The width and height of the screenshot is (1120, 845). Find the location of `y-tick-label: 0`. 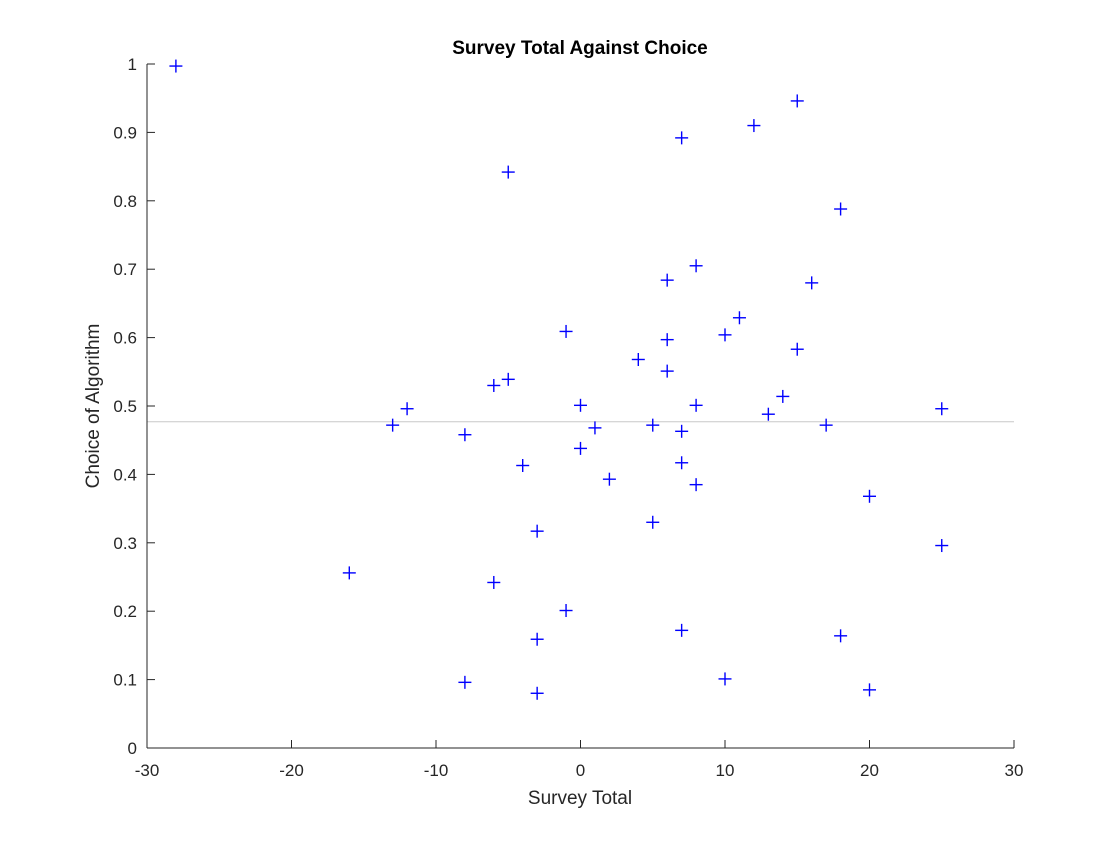

y-tick-label: 0 is located at coordinates (132, 748).